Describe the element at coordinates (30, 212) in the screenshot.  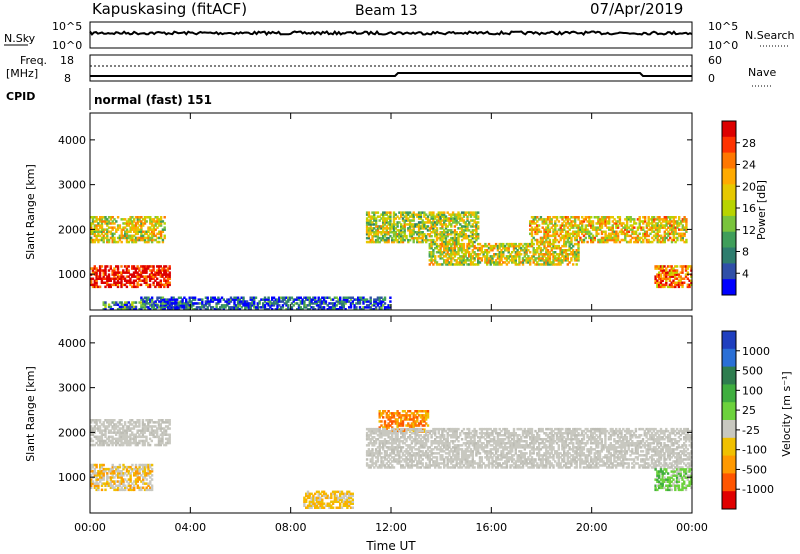
I see `power-ylabel: Slant Range [km]` at that location.